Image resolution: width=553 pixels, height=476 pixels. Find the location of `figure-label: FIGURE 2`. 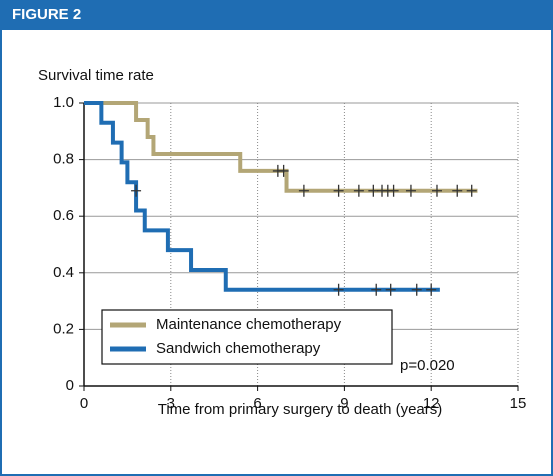

figure-label: FIGURE 2 is located at coordinates (46, 14).